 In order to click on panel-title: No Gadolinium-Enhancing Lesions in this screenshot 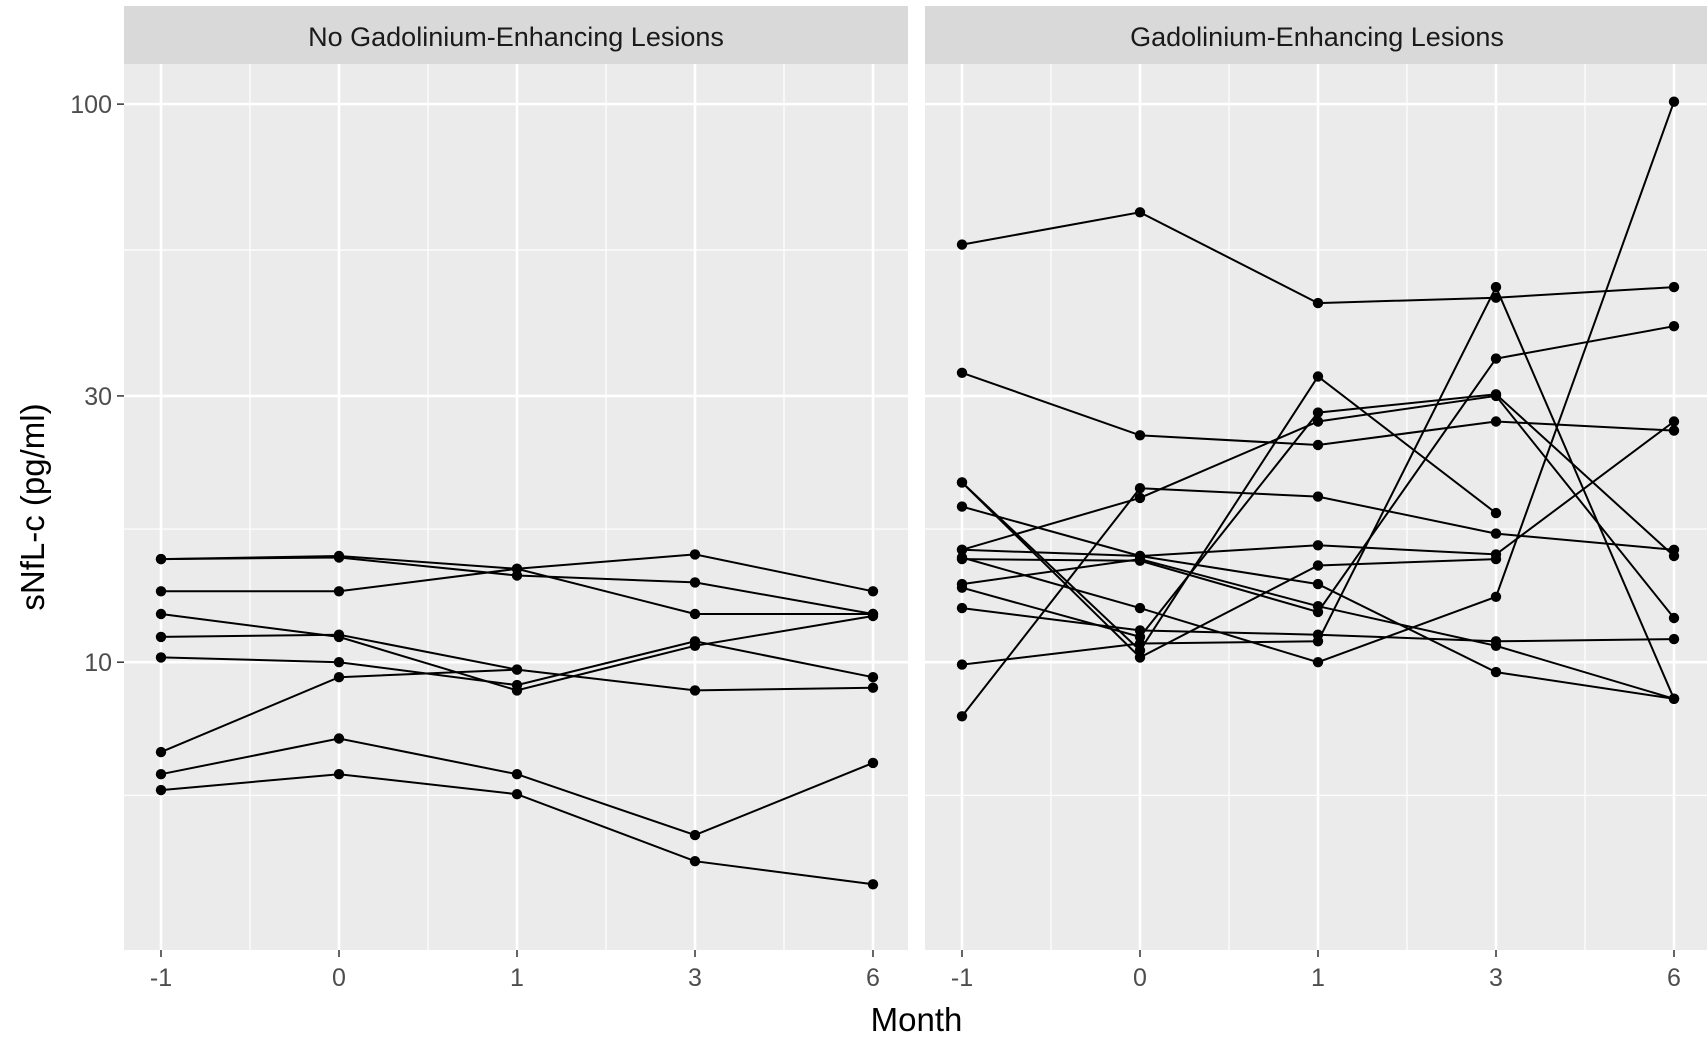, I will do `click(516, 37)`.